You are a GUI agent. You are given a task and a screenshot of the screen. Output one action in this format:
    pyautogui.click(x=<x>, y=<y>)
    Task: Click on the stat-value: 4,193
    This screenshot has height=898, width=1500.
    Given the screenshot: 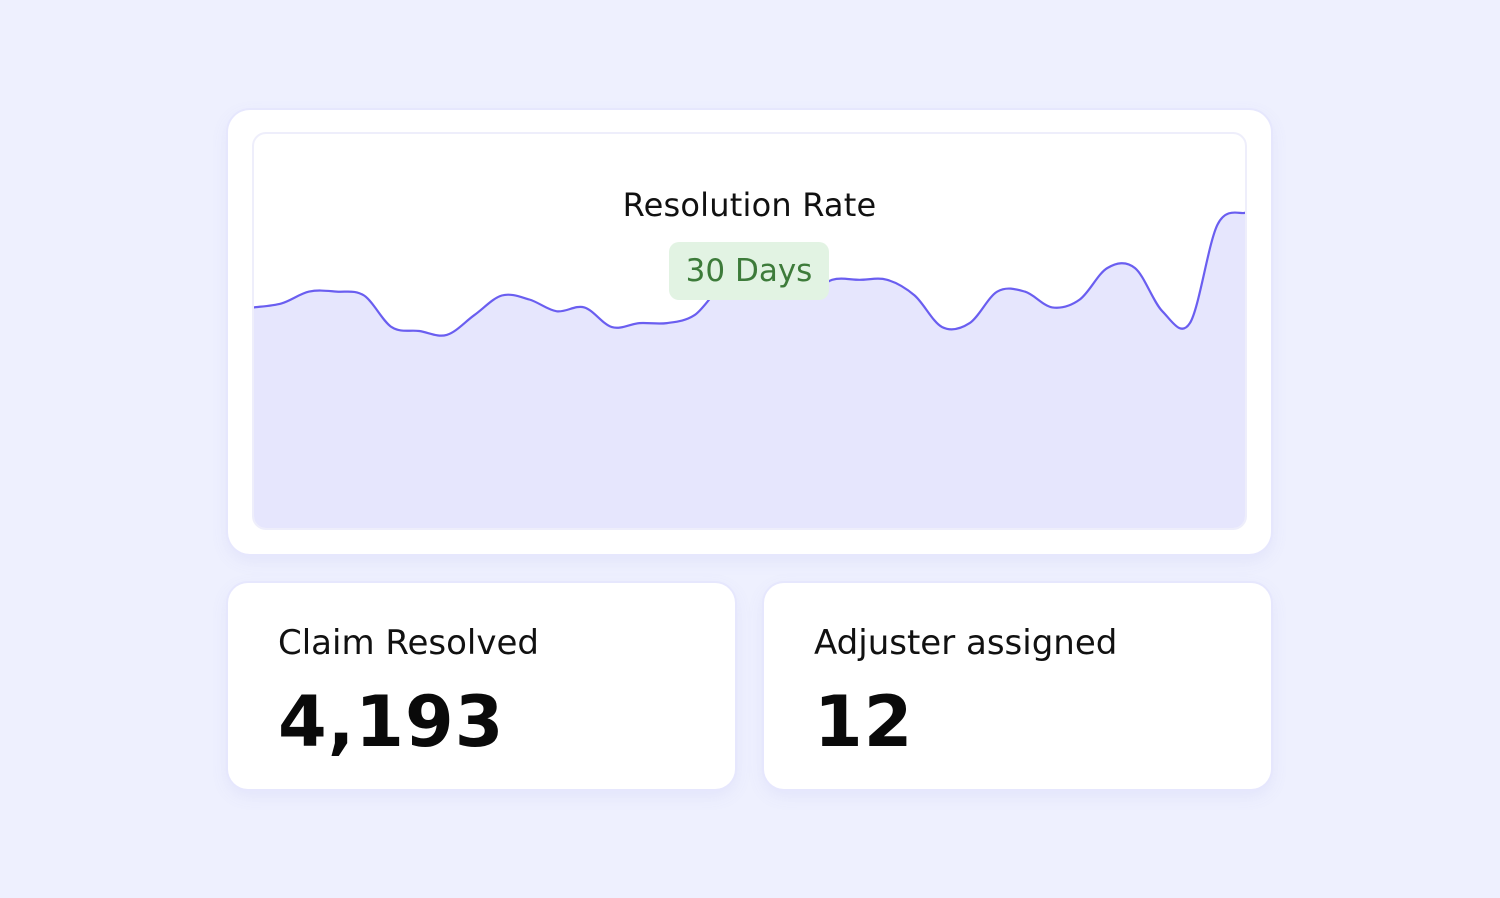 What is the action you would take?
    pyautogui.click(x=391, y=722)
    